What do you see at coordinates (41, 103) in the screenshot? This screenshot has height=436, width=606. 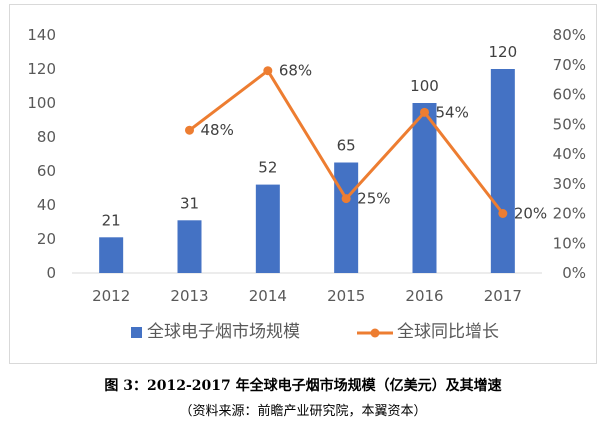 I see `y-left-tick-label: 100` at bounding box center [41, 103].